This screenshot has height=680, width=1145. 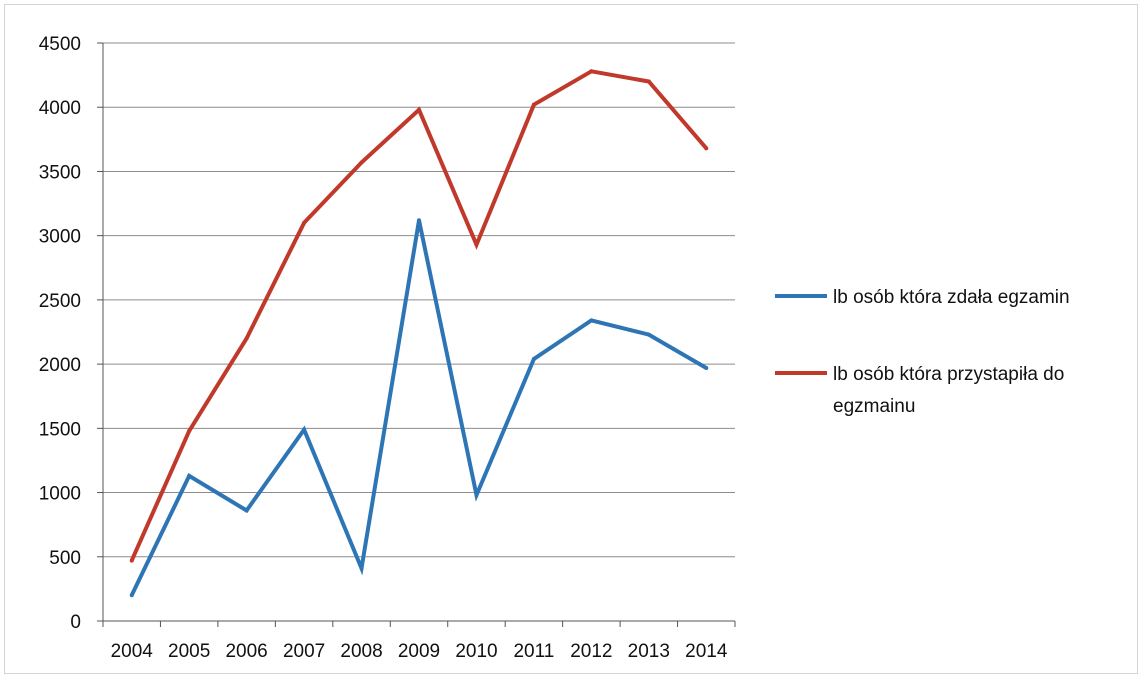 What do you see at coordinates (65, 558) in the screenshot?
I see `y-tick-label: 500` at bounding box center [65, 558].